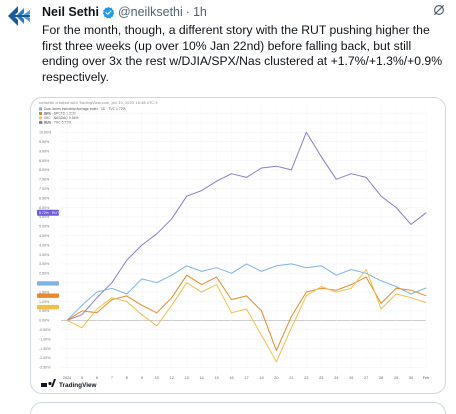 Image resolution: width=456 pixels, height=414 pixels. I want to click on x-tick-label: 23, so click(321, 378).